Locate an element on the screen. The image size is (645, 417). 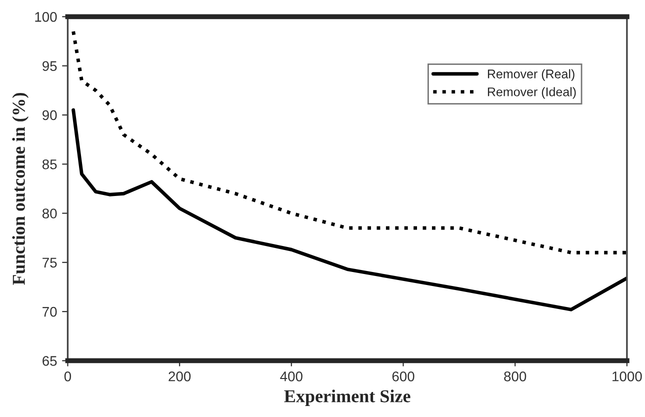
y-tick-label: 65 is located at coordinates (49, 361).